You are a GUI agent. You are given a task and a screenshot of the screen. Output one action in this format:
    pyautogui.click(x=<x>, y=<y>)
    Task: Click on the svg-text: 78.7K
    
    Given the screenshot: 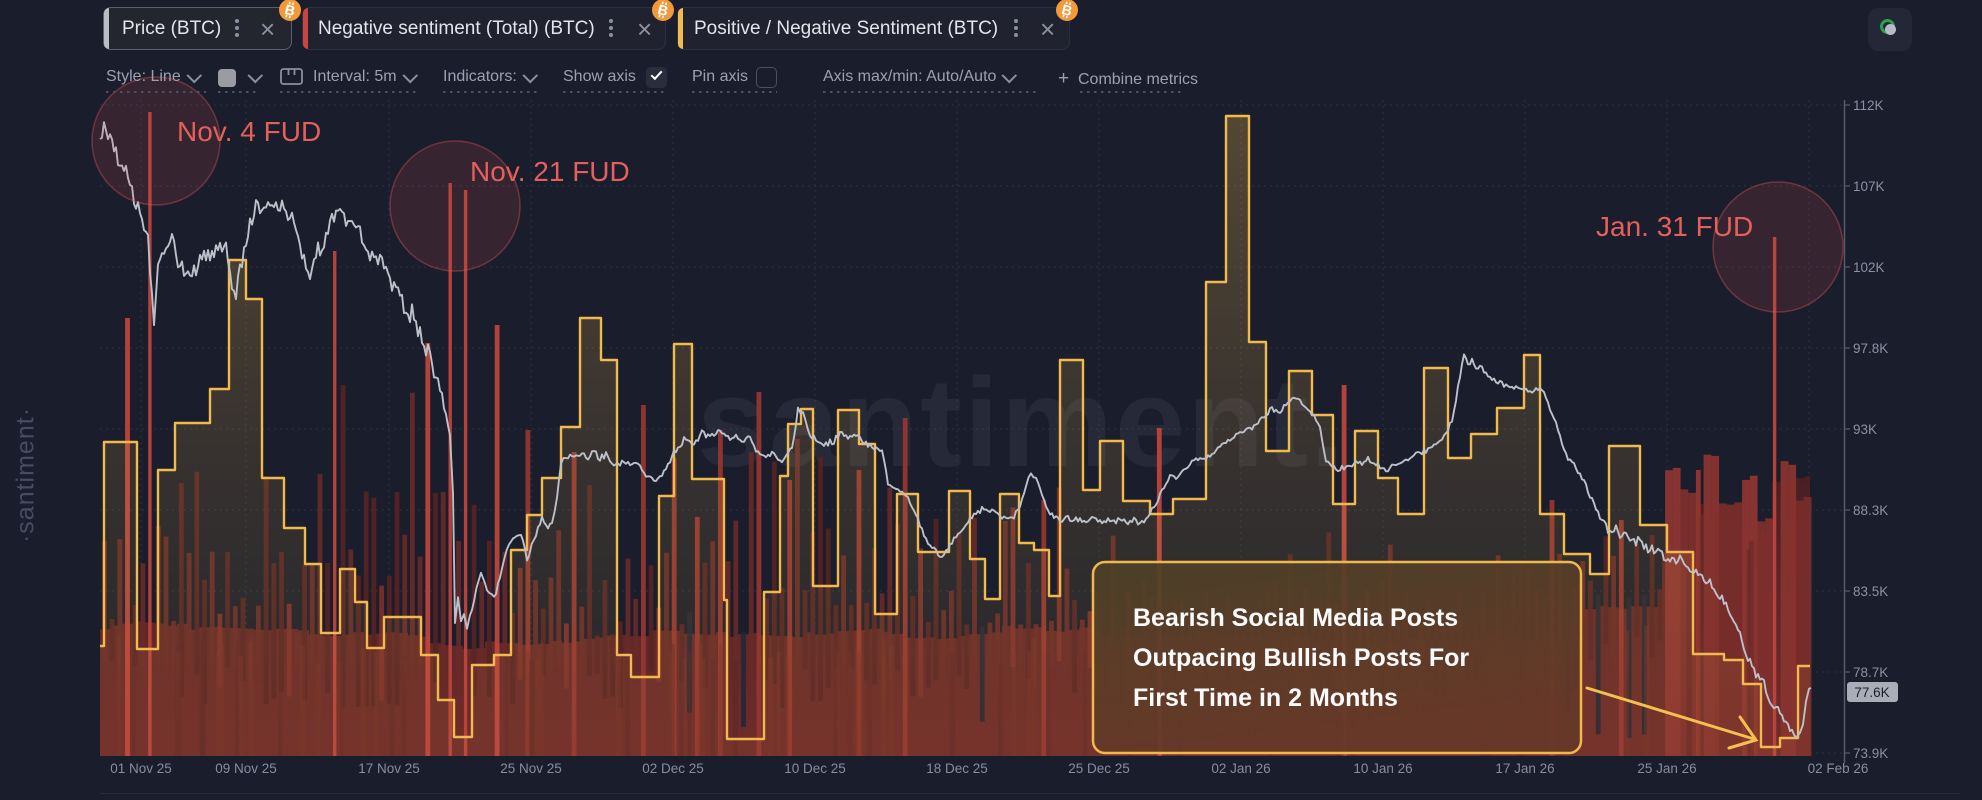 What is the action you would take?
    pyautogui.click(x=1870, y=672)
    